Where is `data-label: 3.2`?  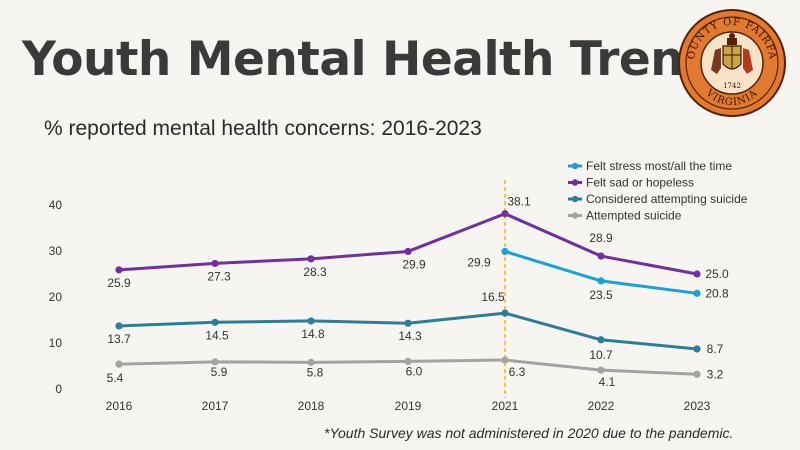 data-label: 3.2 is located at coordinates (715, 374).